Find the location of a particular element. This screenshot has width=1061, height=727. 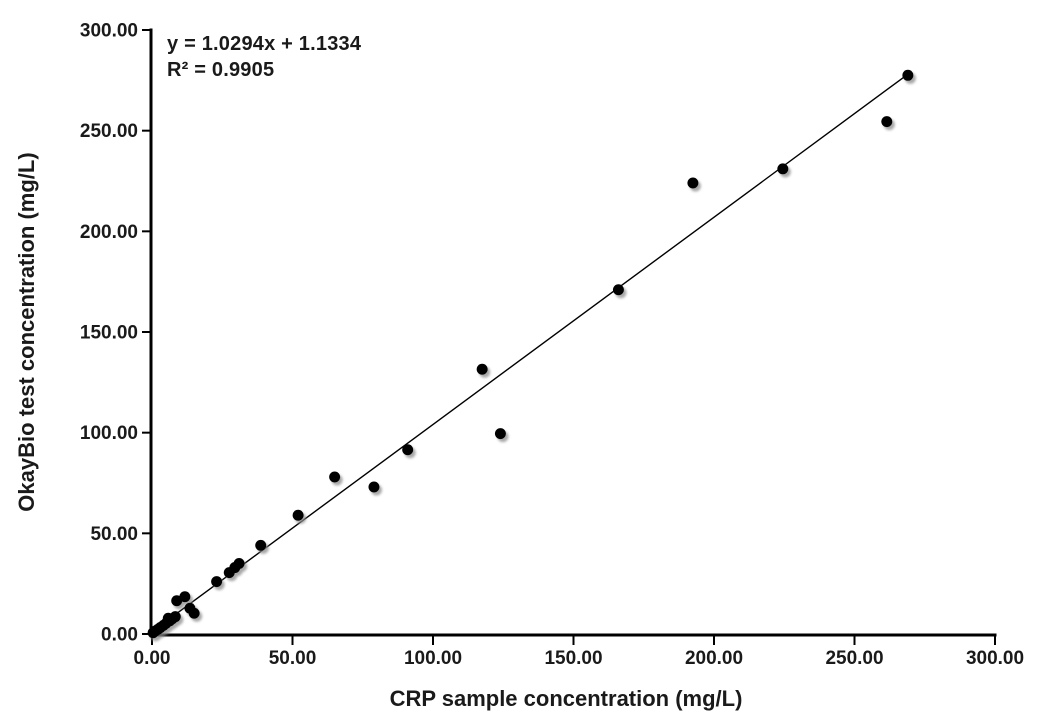

y-tick-label: 200.00 is located at coordinates (109, 232).